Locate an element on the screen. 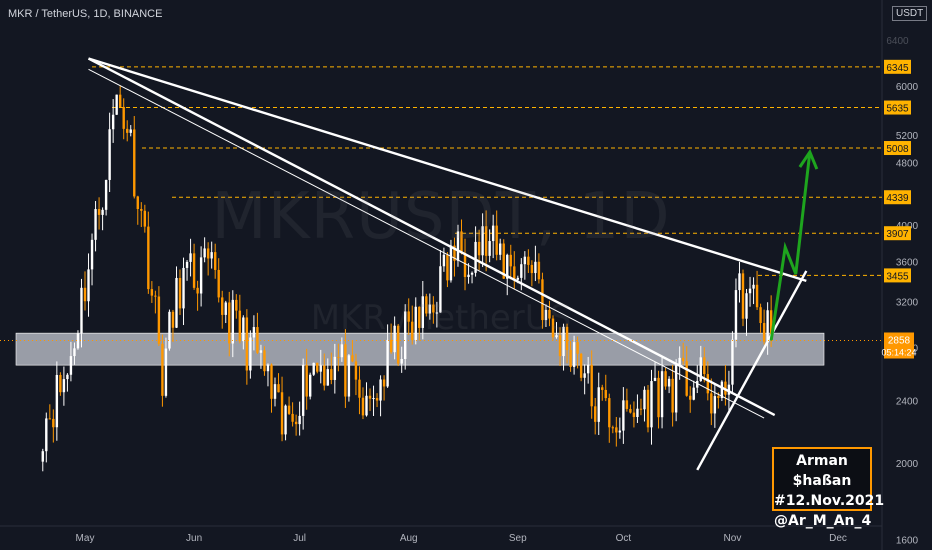  x-tick-label: Aug is located at coordinates (409, 538).